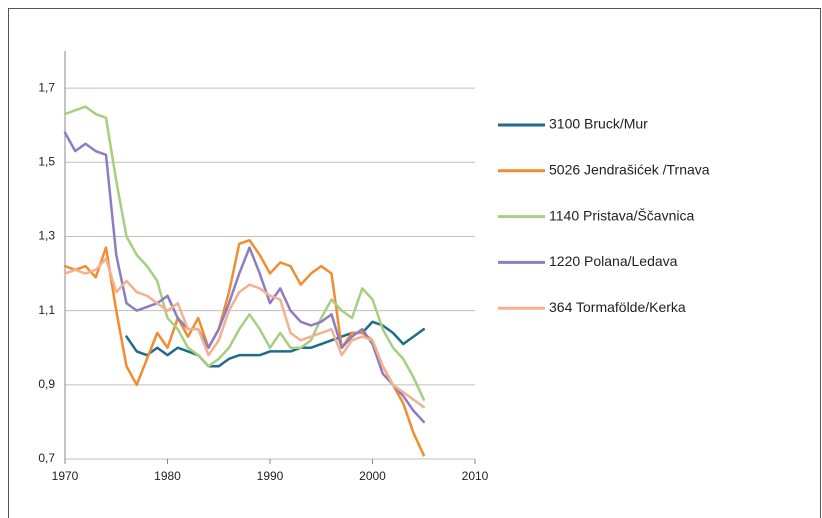  Describe the element at coordinates (65, 476) in the screenshot. I see `x-tick-label: 1970` at that location.